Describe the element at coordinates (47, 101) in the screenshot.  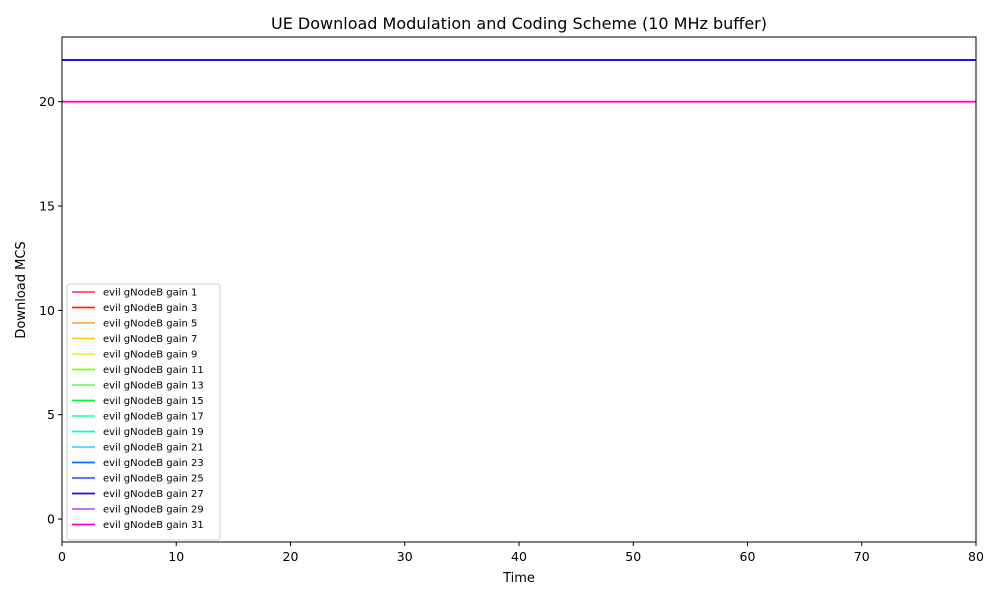
I see `y-tick-label: 20` at that location.